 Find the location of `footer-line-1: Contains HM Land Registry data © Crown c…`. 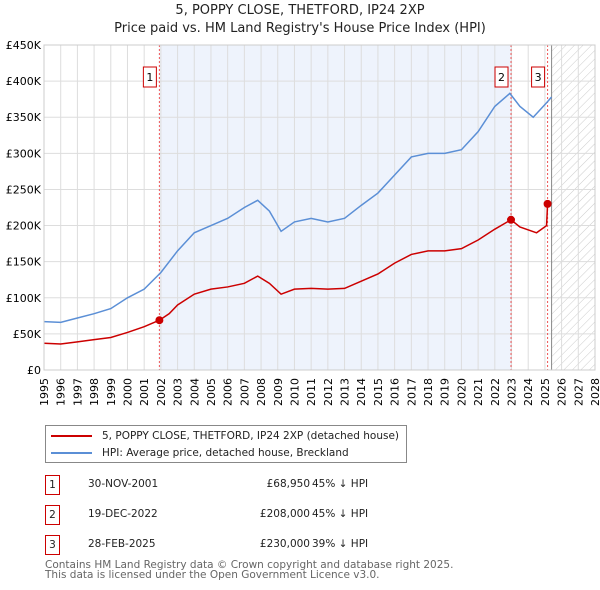

footer-line-1: Contains HM Land Registry data © Crown c… is located at coordinates (249, 565).